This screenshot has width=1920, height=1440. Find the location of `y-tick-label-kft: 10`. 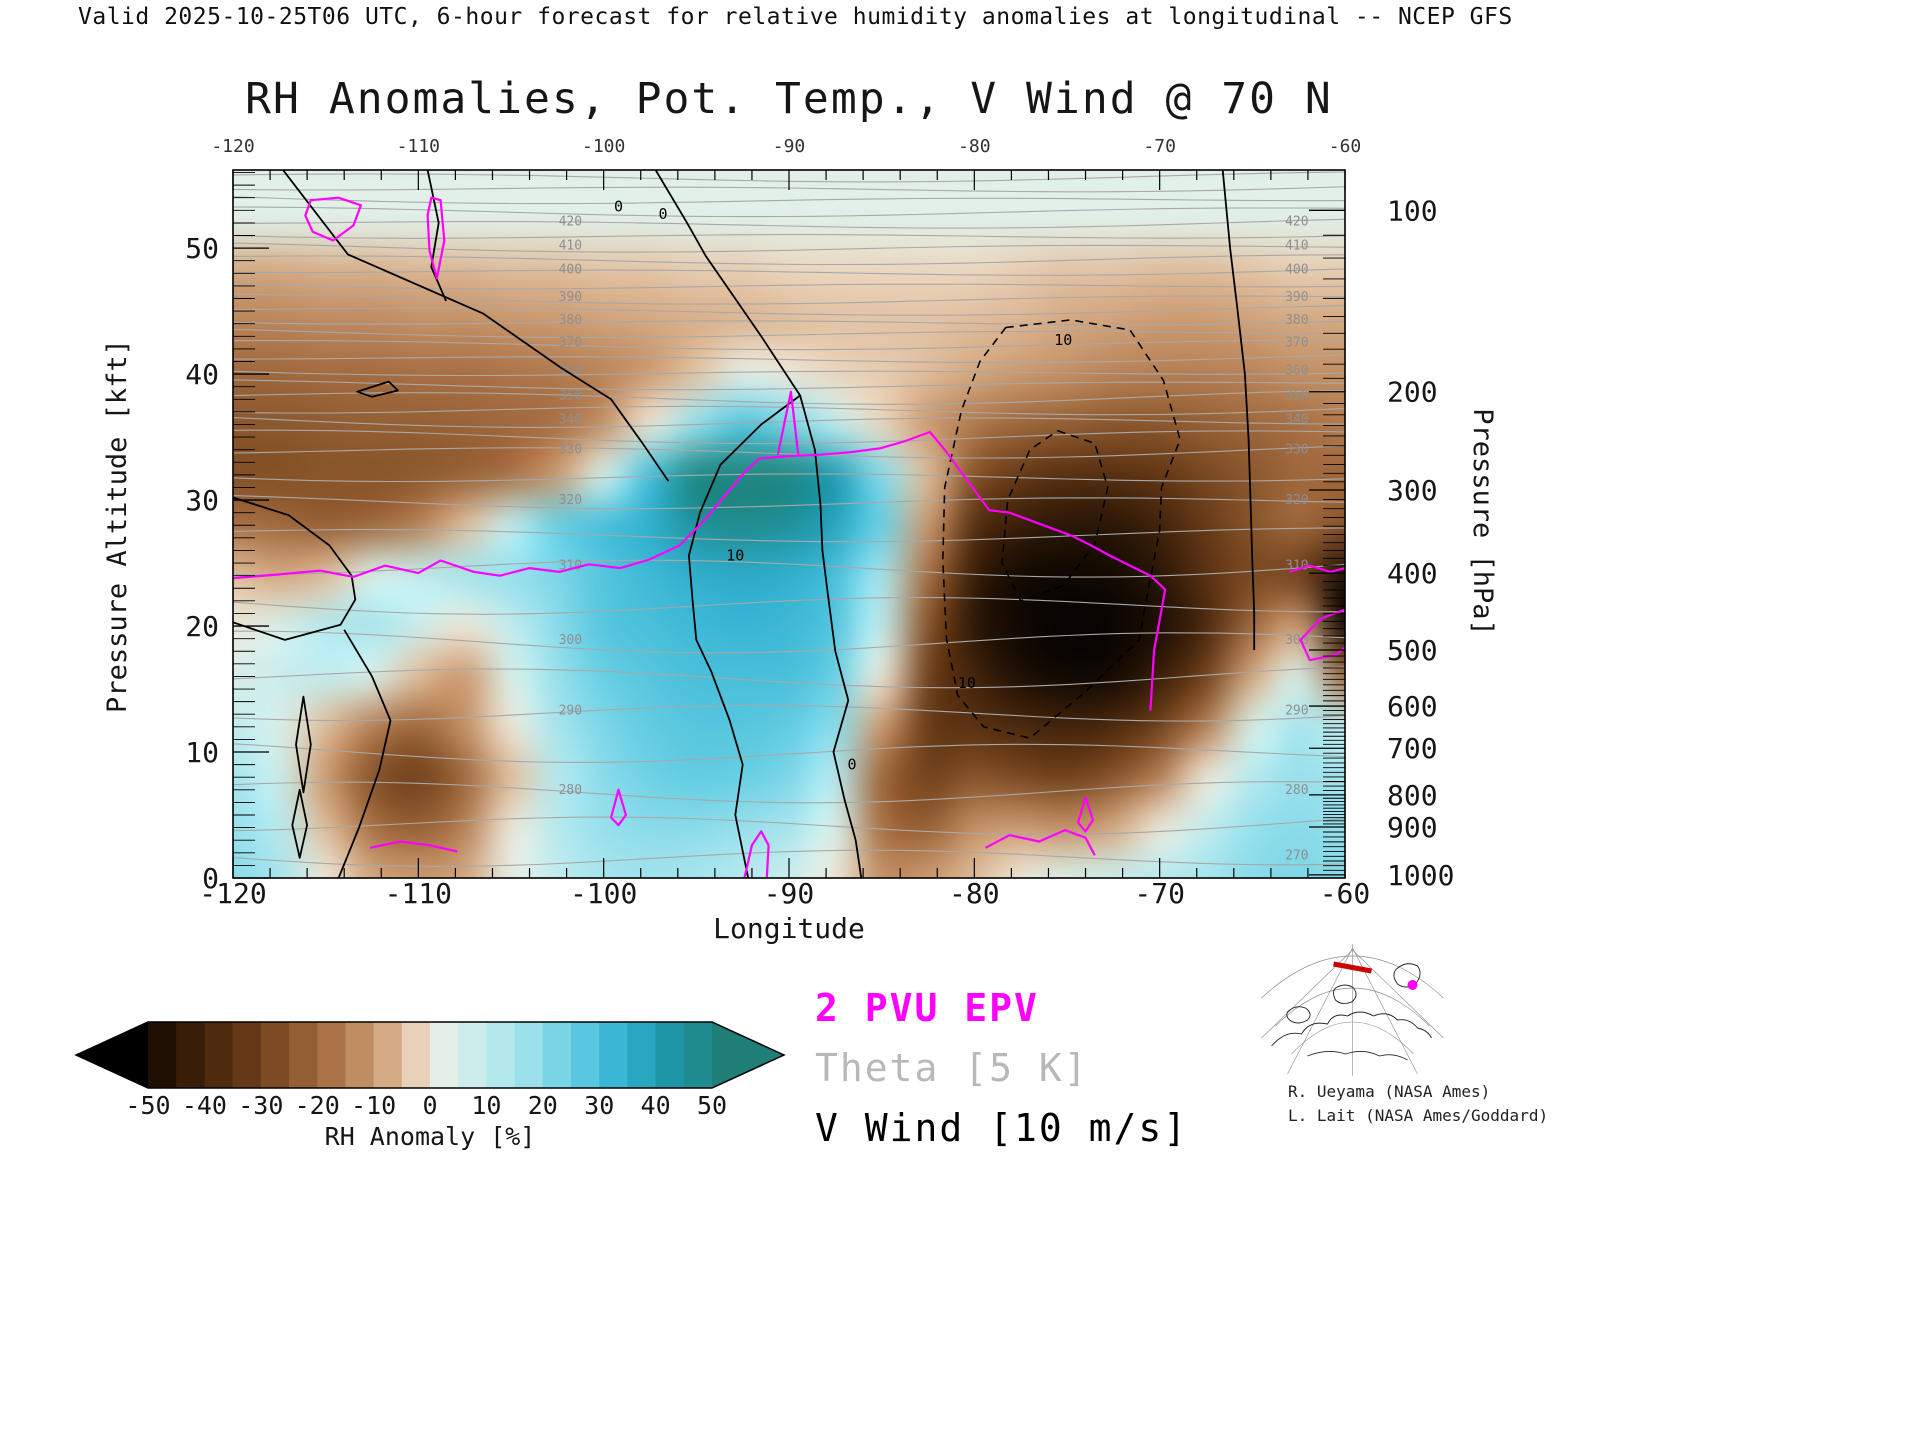

y-tick-label-kft: 10 is located at coordinates (202, 752).